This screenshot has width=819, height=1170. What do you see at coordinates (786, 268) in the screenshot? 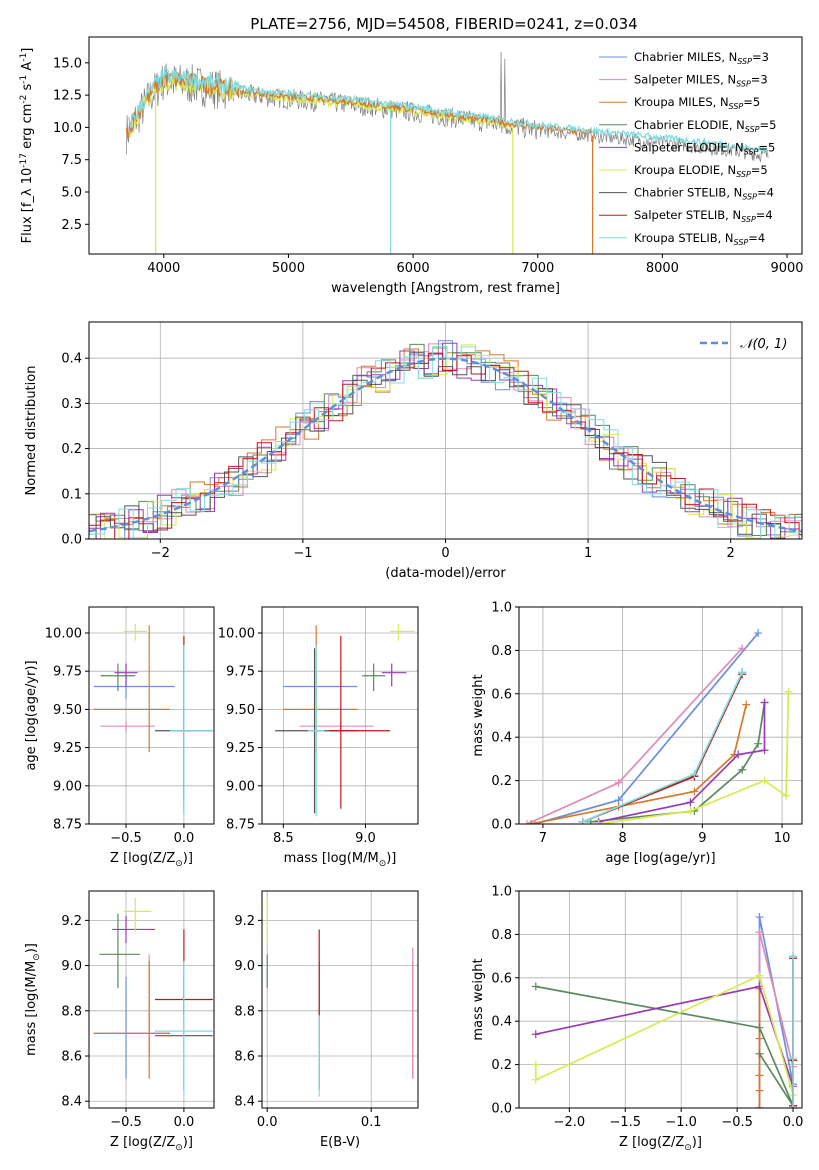
I see `x-tick-label: 9000` at bounding box center [786, 268].